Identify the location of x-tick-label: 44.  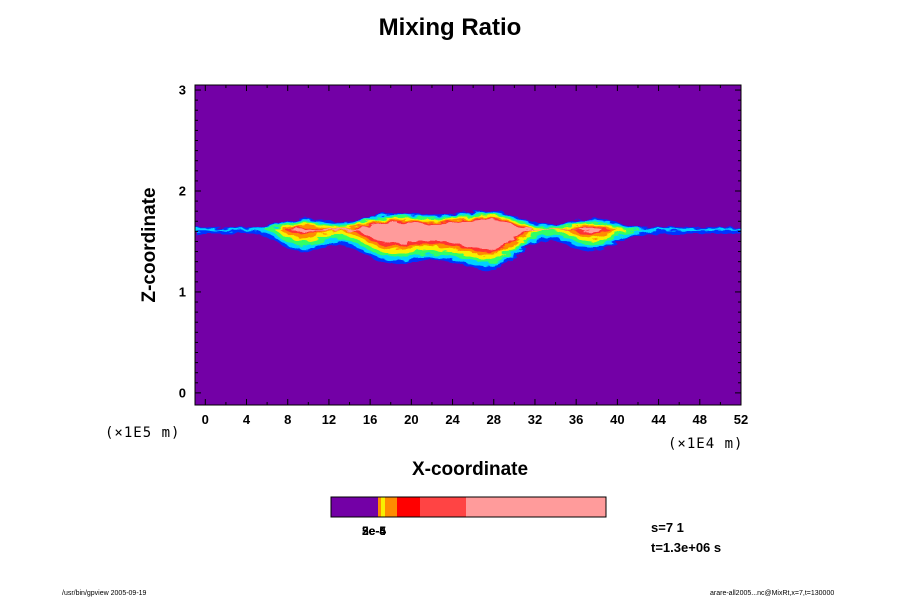
(658, 419).